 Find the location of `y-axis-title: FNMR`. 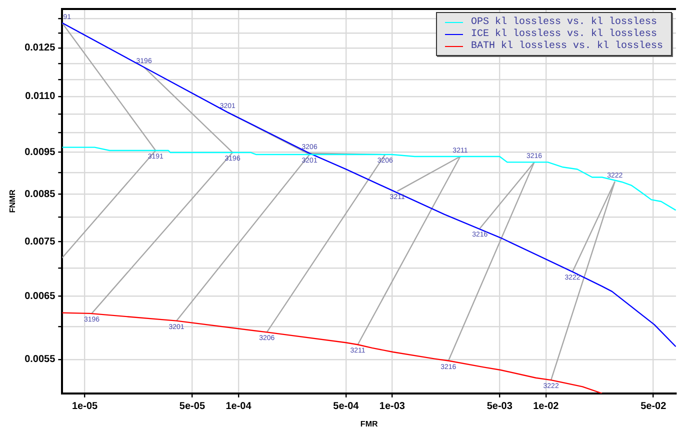

y-axis-title: FNMR is located at coordinates (13, 201).